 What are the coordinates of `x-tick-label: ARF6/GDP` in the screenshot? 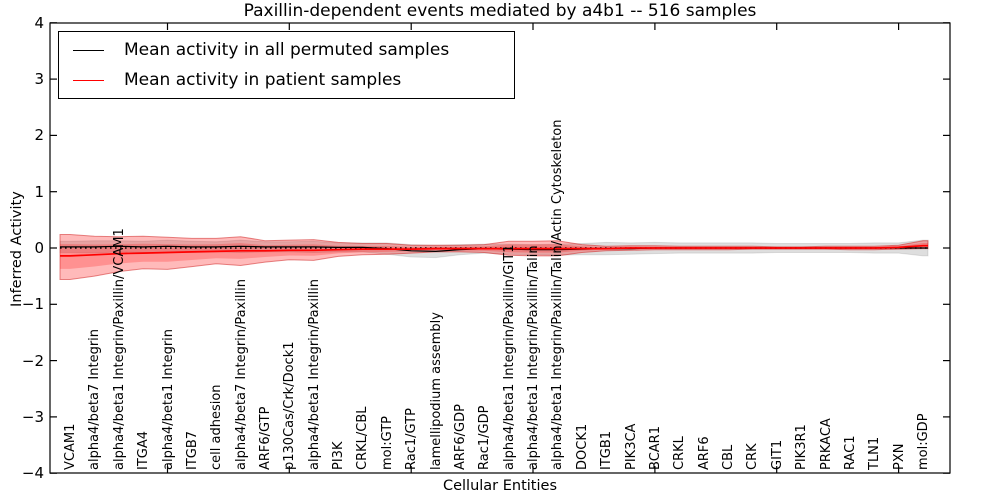 It's located at (460, 437).